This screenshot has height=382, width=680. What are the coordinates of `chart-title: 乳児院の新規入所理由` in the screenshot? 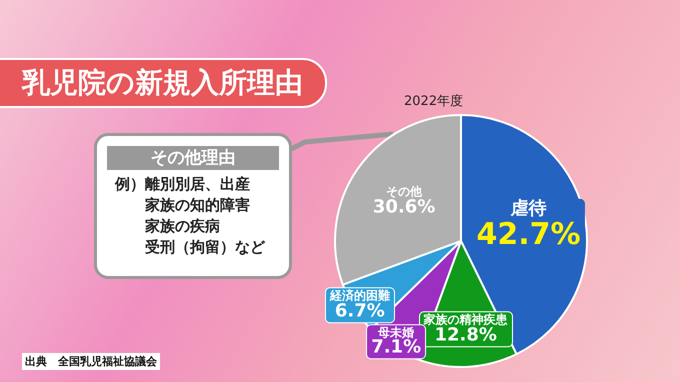 It's located at (163, 83).